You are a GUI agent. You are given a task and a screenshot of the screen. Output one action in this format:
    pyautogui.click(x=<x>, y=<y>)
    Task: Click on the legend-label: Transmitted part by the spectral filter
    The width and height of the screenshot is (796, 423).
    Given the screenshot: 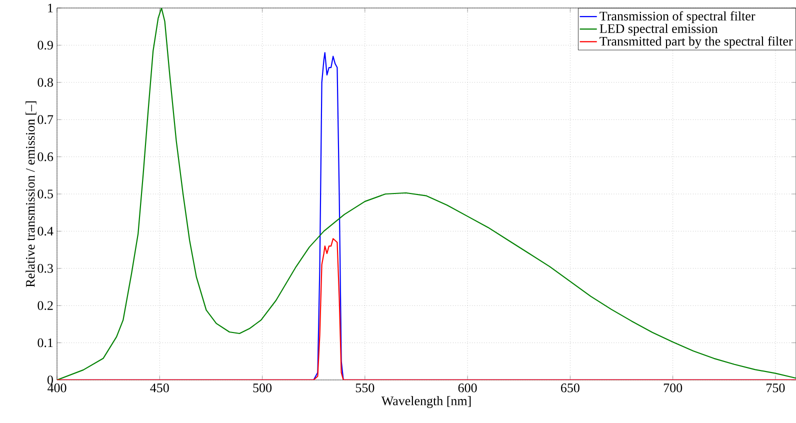 What is the action you would take?
    pyautogui.click(x=696, y=42)
    